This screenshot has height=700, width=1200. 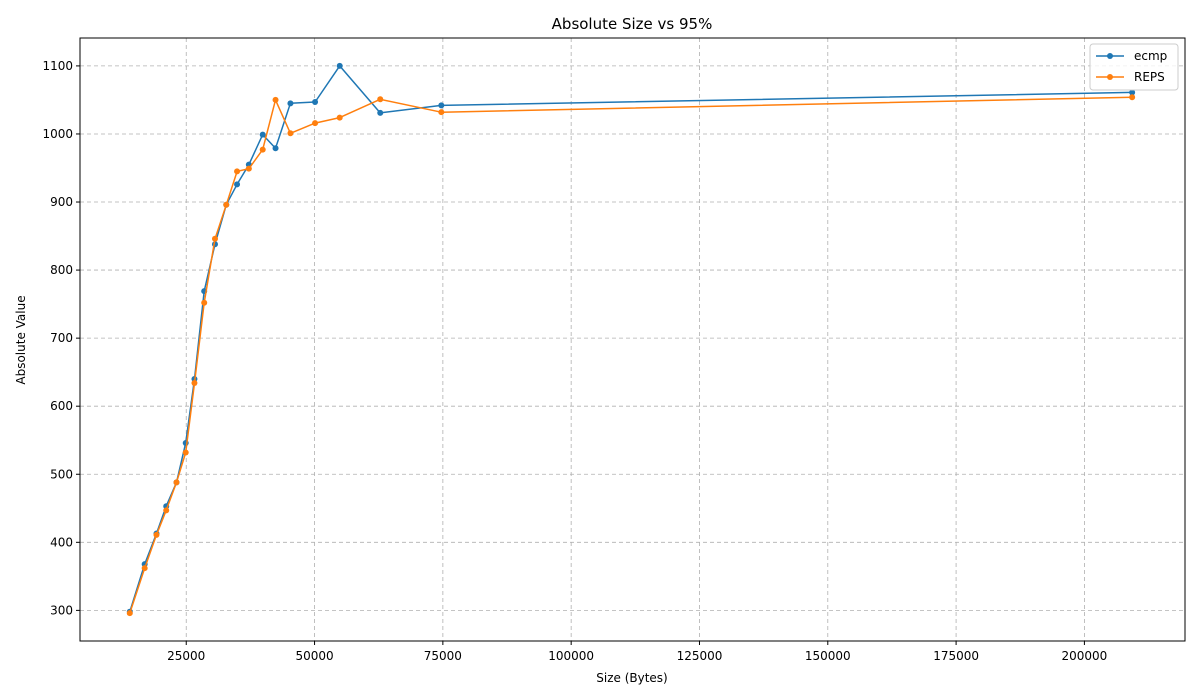 What do you see at coordinates (314, 656) in the screenshot?
I see `x-tick-label: 50000` at bounding box center [314, 656].